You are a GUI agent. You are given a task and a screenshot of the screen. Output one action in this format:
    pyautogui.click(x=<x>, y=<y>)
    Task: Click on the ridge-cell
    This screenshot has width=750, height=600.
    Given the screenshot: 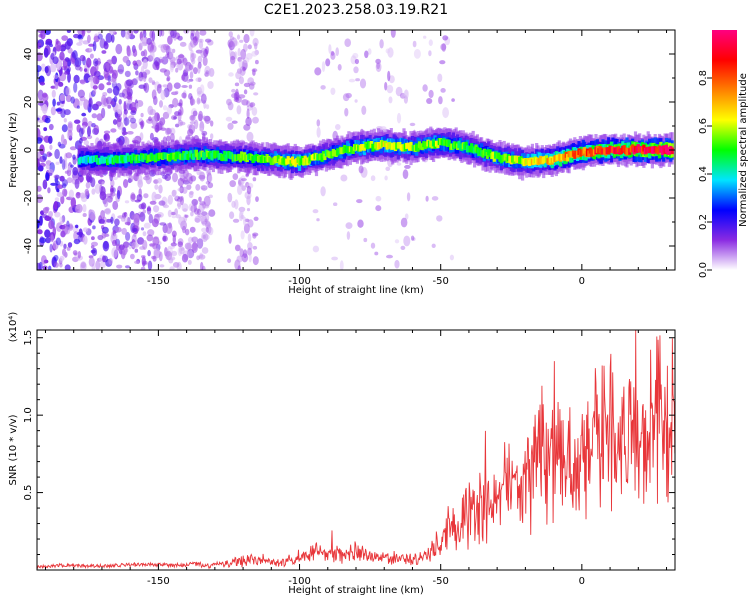 What is the action you would take?
    pyautogui.click(x=225, y=154)
    